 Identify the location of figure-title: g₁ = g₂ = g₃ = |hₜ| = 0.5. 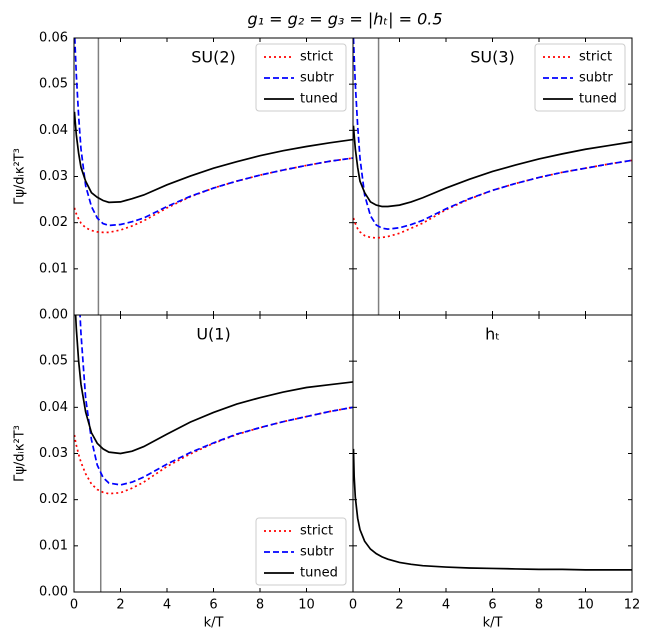
(344, 19).